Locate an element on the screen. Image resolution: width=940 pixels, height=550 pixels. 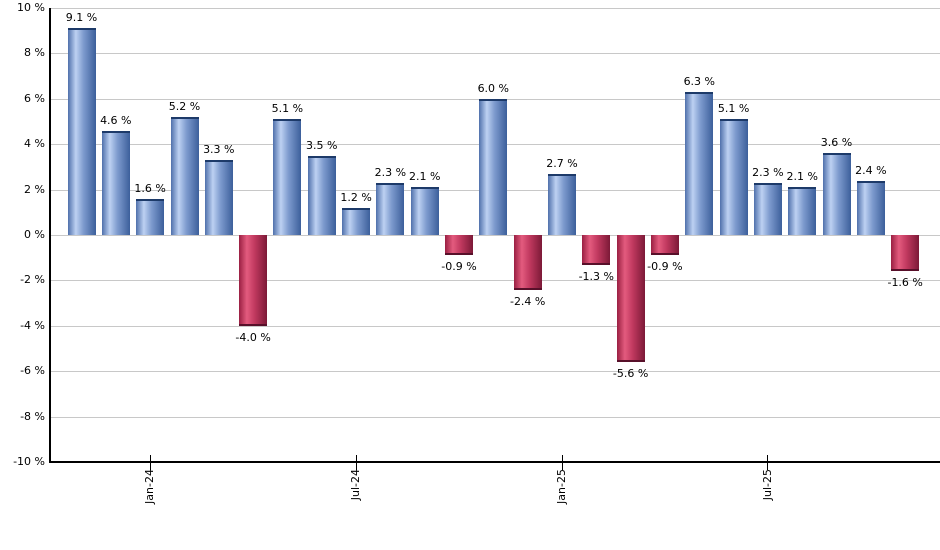
bar-value-label: 3.6 % is located at coordinates (836, 143).